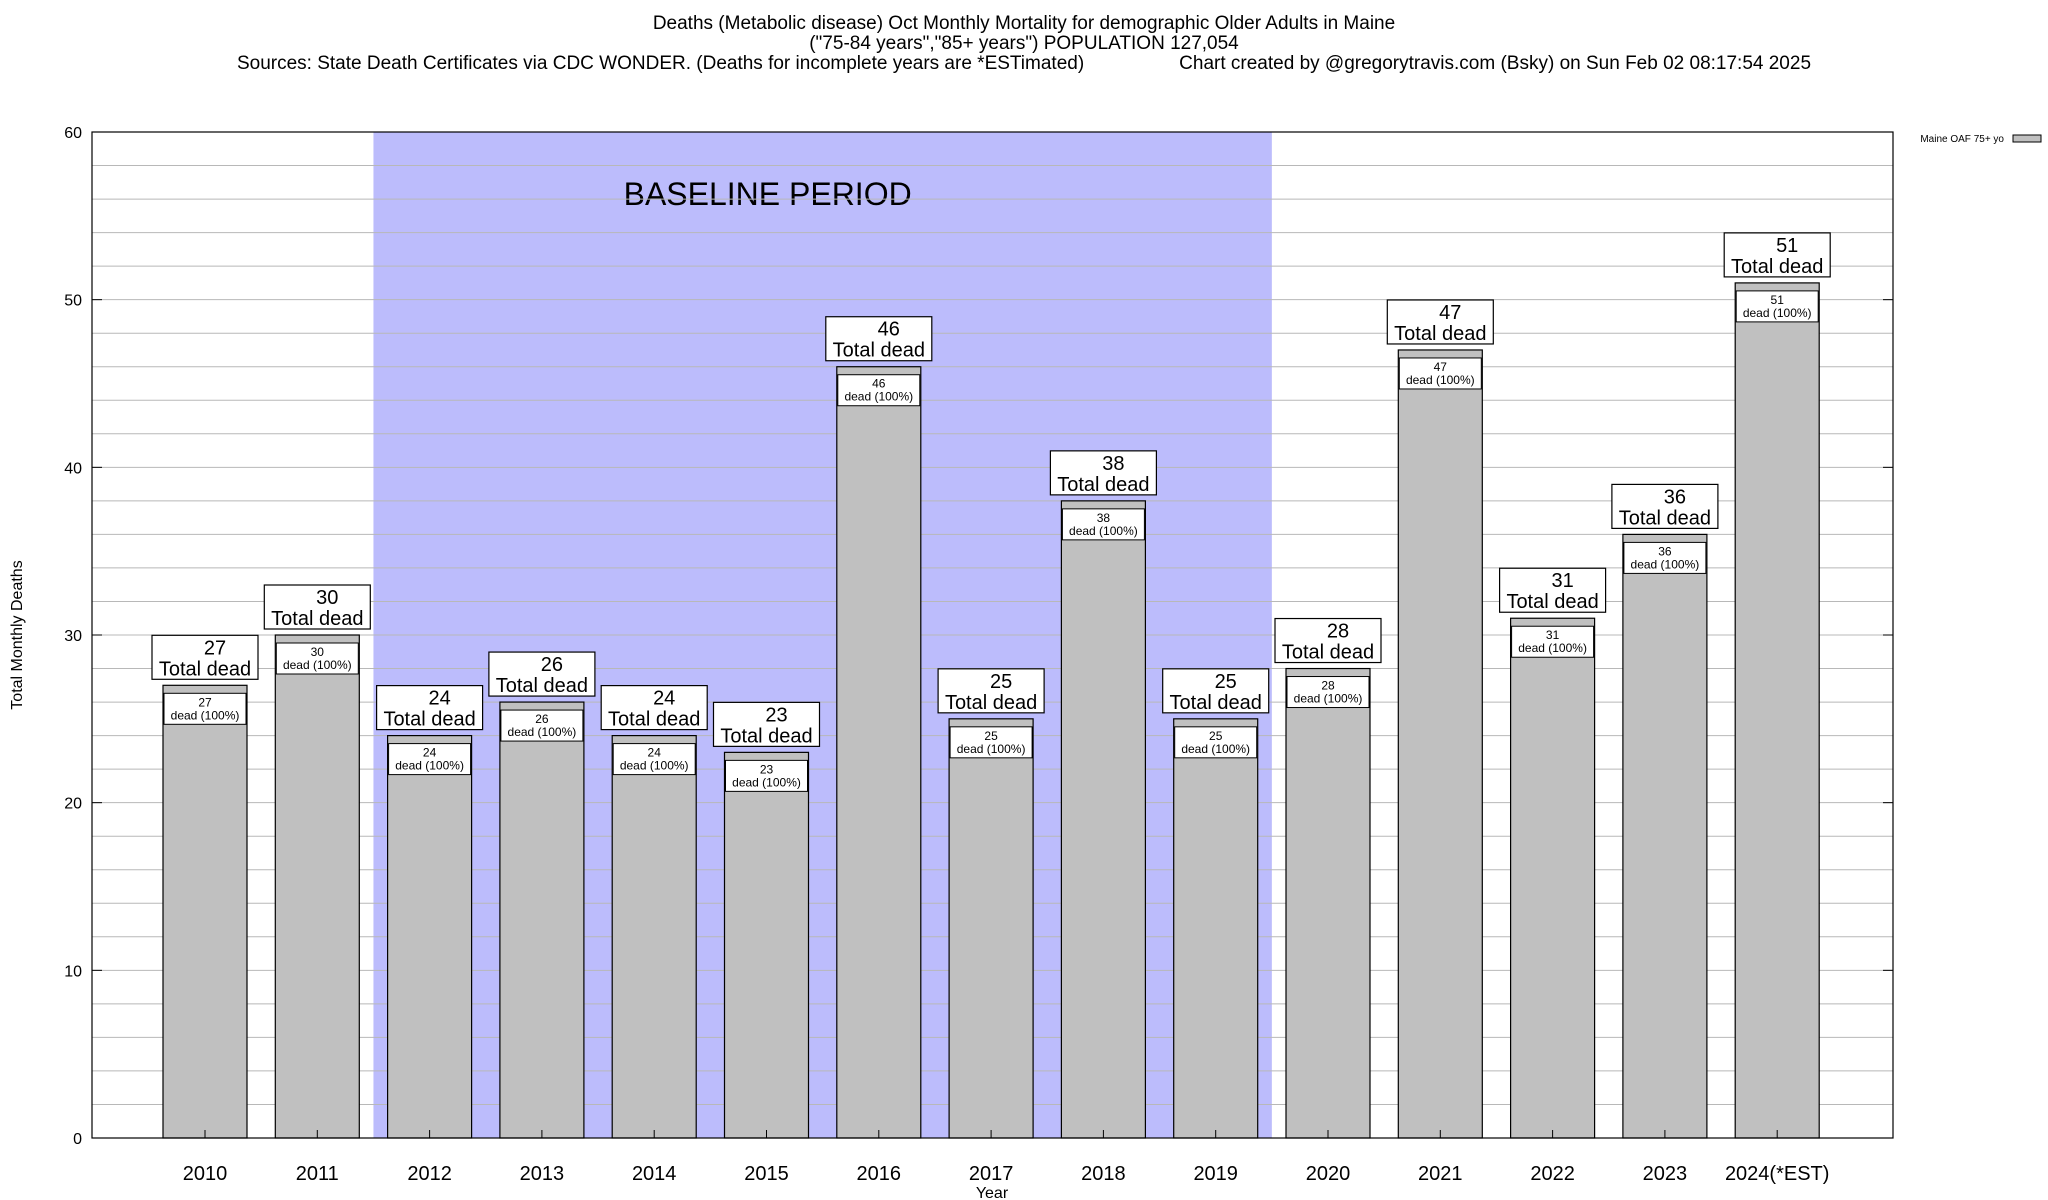  I want to click on top-label-value: 26, so click(552, 665).